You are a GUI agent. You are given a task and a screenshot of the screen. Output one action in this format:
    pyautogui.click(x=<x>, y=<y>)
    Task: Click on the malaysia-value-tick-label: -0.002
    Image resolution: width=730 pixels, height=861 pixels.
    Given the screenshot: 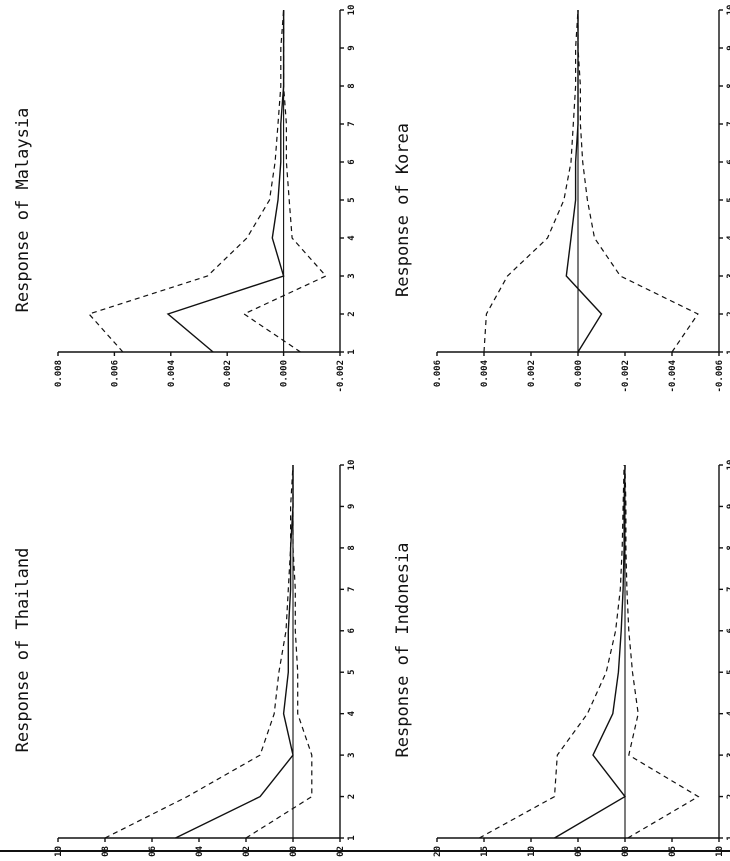 What is the action you would take?
    pyautogui.click(x=341, y=376)
    